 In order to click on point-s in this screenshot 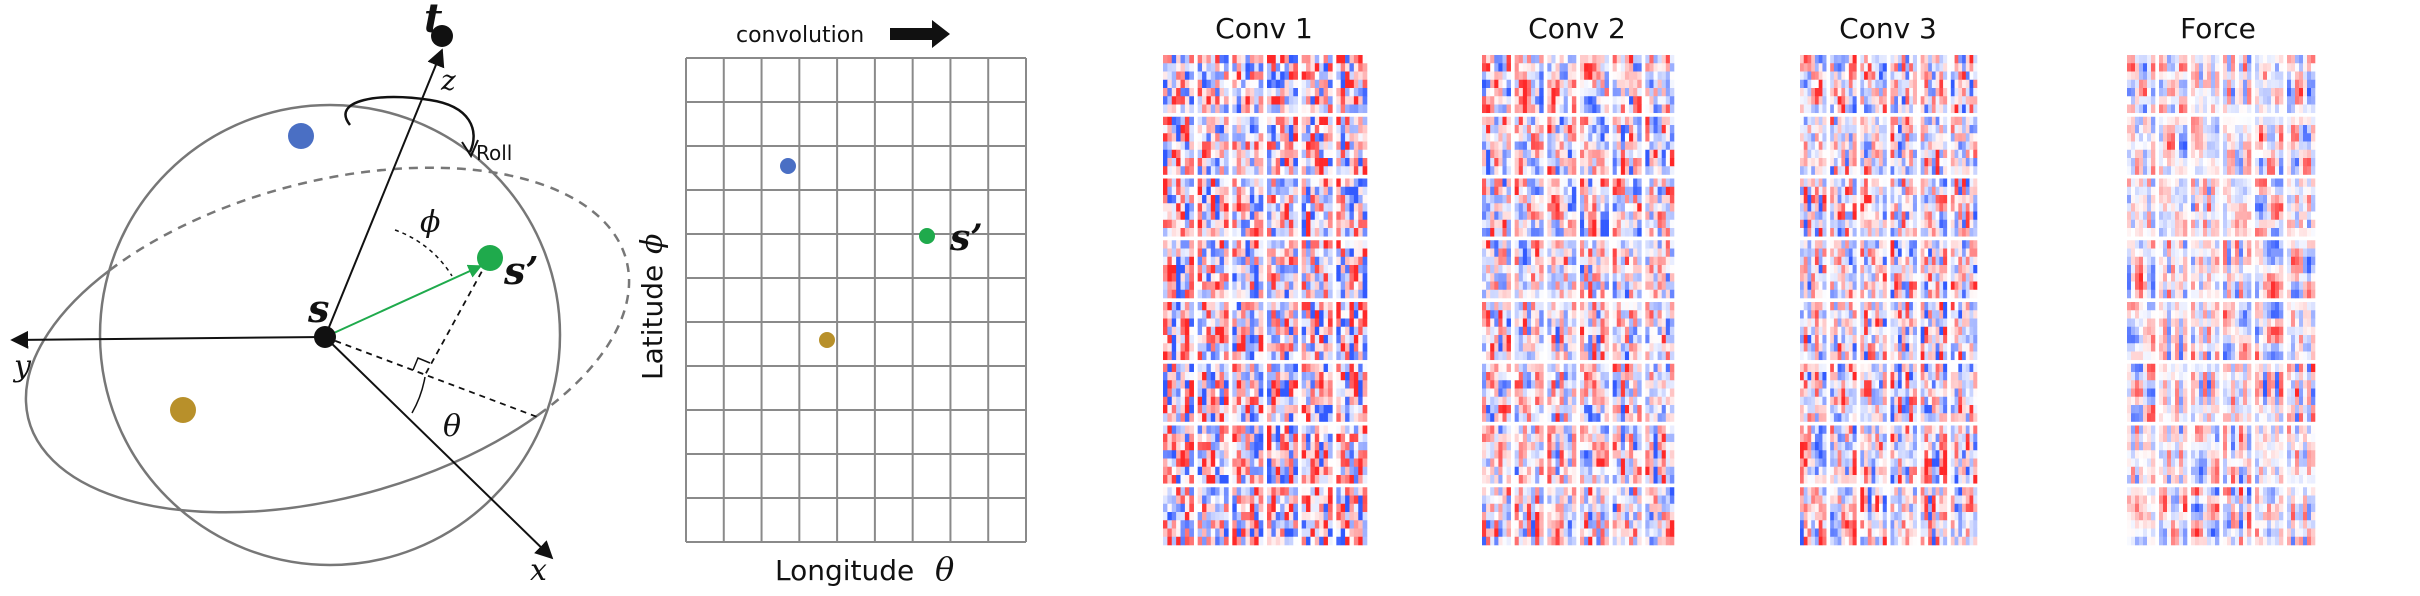, I will do `click(325, 337)`.